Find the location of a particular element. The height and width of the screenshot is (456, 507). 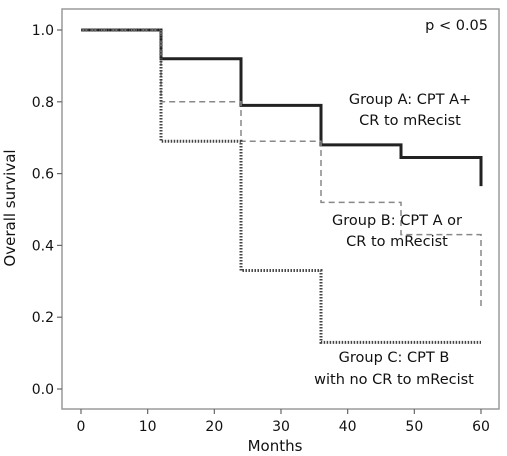

y-tick-label: 0.0 is located at coordinates (43, 390).